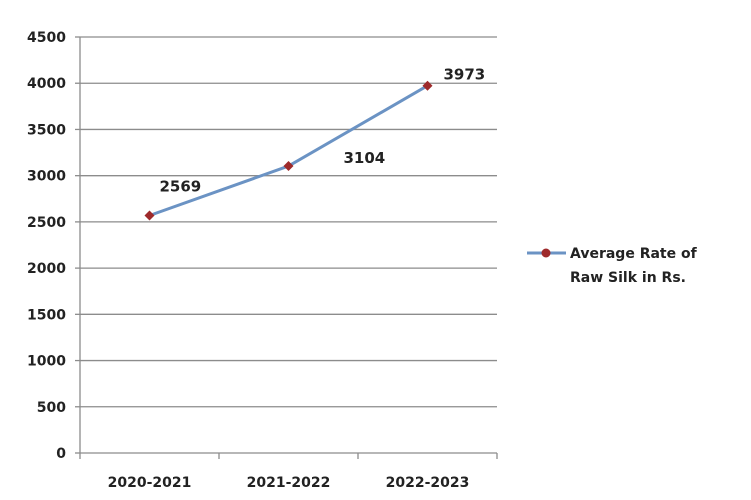 Image resolution: width=751 pixels, height=500 pixels. What do you see at coordinates (46, 177) in the screenshot?
I see `y-tick-label: 3000` at bounding box center [46, 177].